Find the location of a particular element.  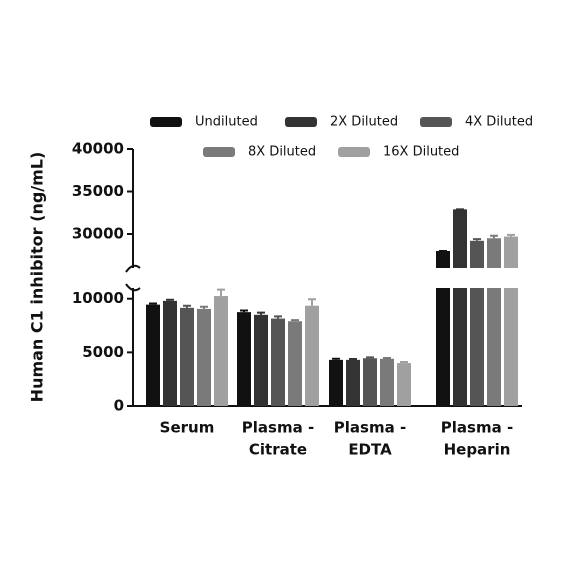

y-axis-label: Human C1 inhibitor (ng/mL) is located at coordinates (37, 277).